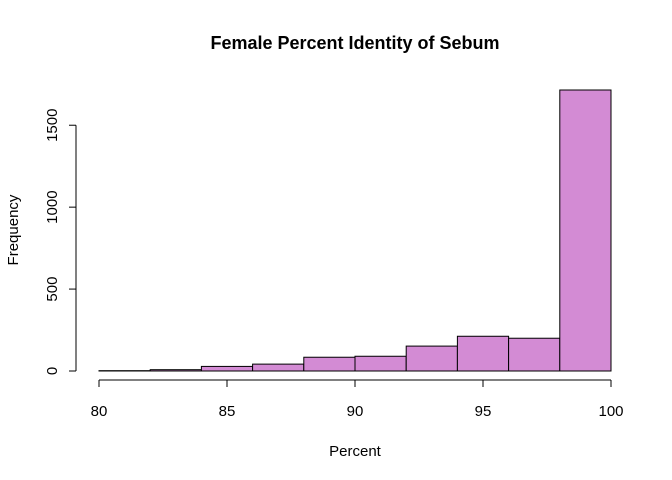  What do you see at coordinates (610, 411) in the screenshot?
I see `x-tick-label-100: 100` at bounding box center [610, 411].